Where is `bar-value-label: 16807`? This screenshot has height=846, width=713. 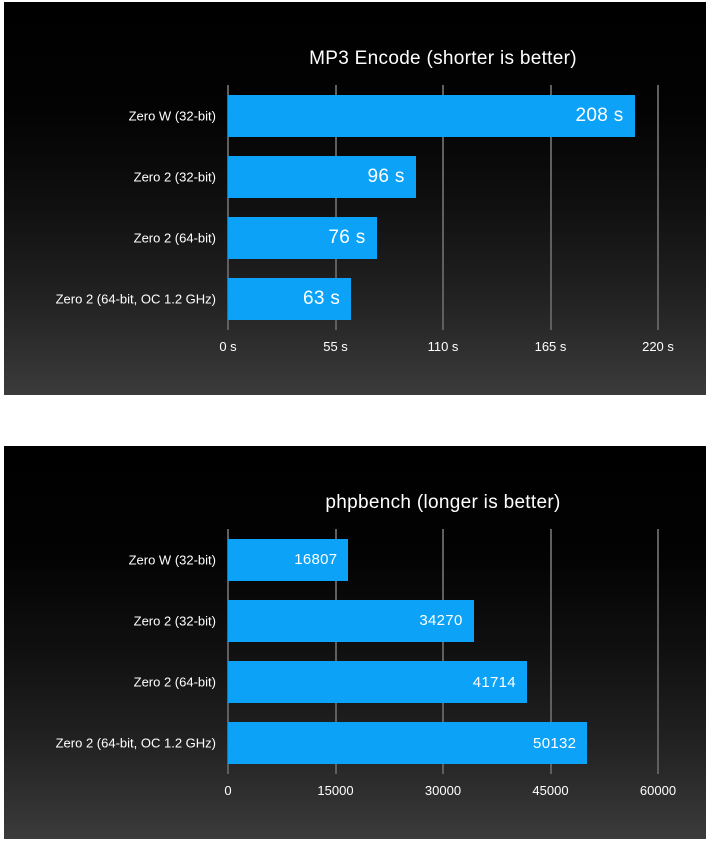
bar-value-label: 16807 is located at coordinates (316, 560).